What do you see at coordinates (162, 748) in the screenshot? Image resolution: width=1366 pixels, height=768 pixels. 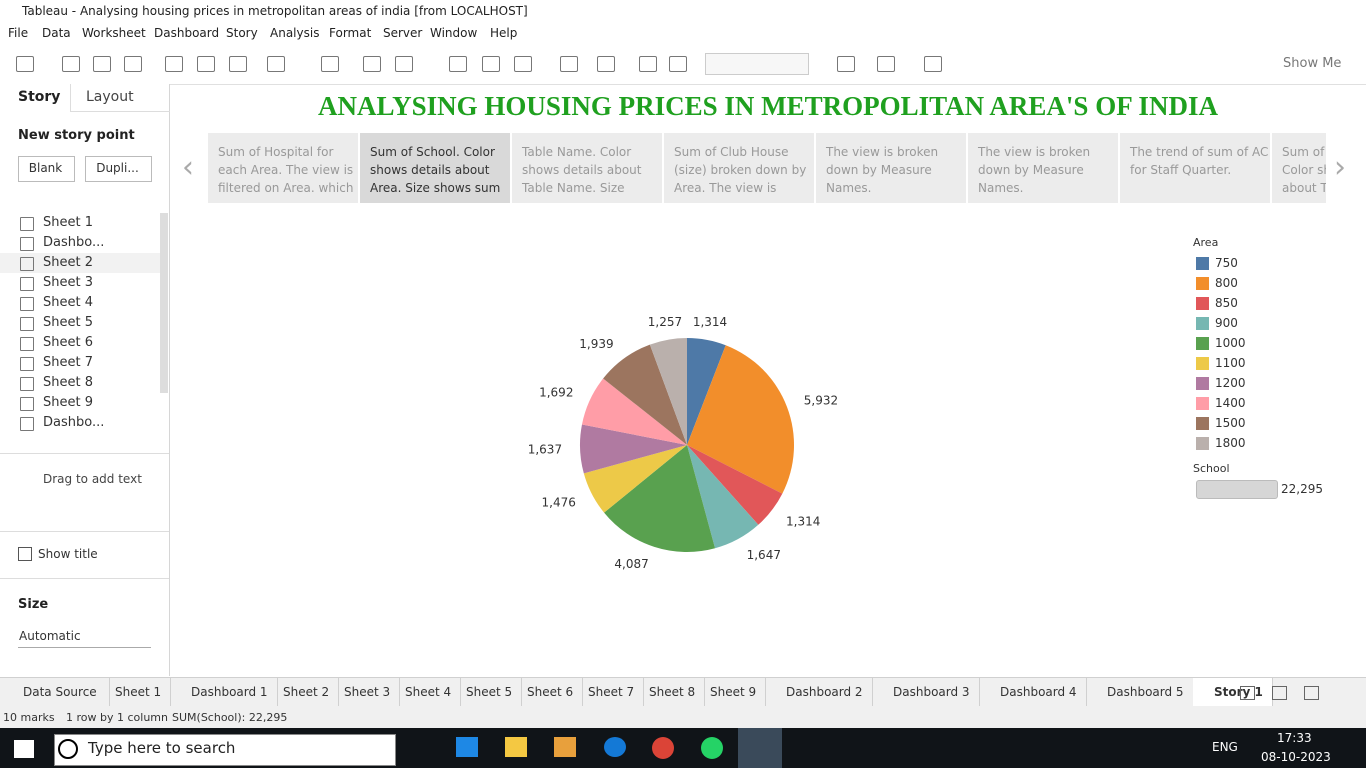 I see `search-text: Type here to search` at bounding box center [162, 748].